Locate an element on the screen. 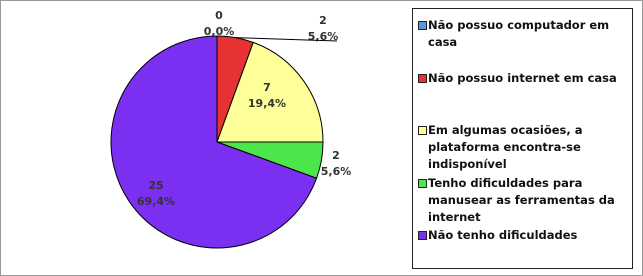 This screenshot has height=276, width=643. percent-label: 19,4% is located at coordinates (267, 103).